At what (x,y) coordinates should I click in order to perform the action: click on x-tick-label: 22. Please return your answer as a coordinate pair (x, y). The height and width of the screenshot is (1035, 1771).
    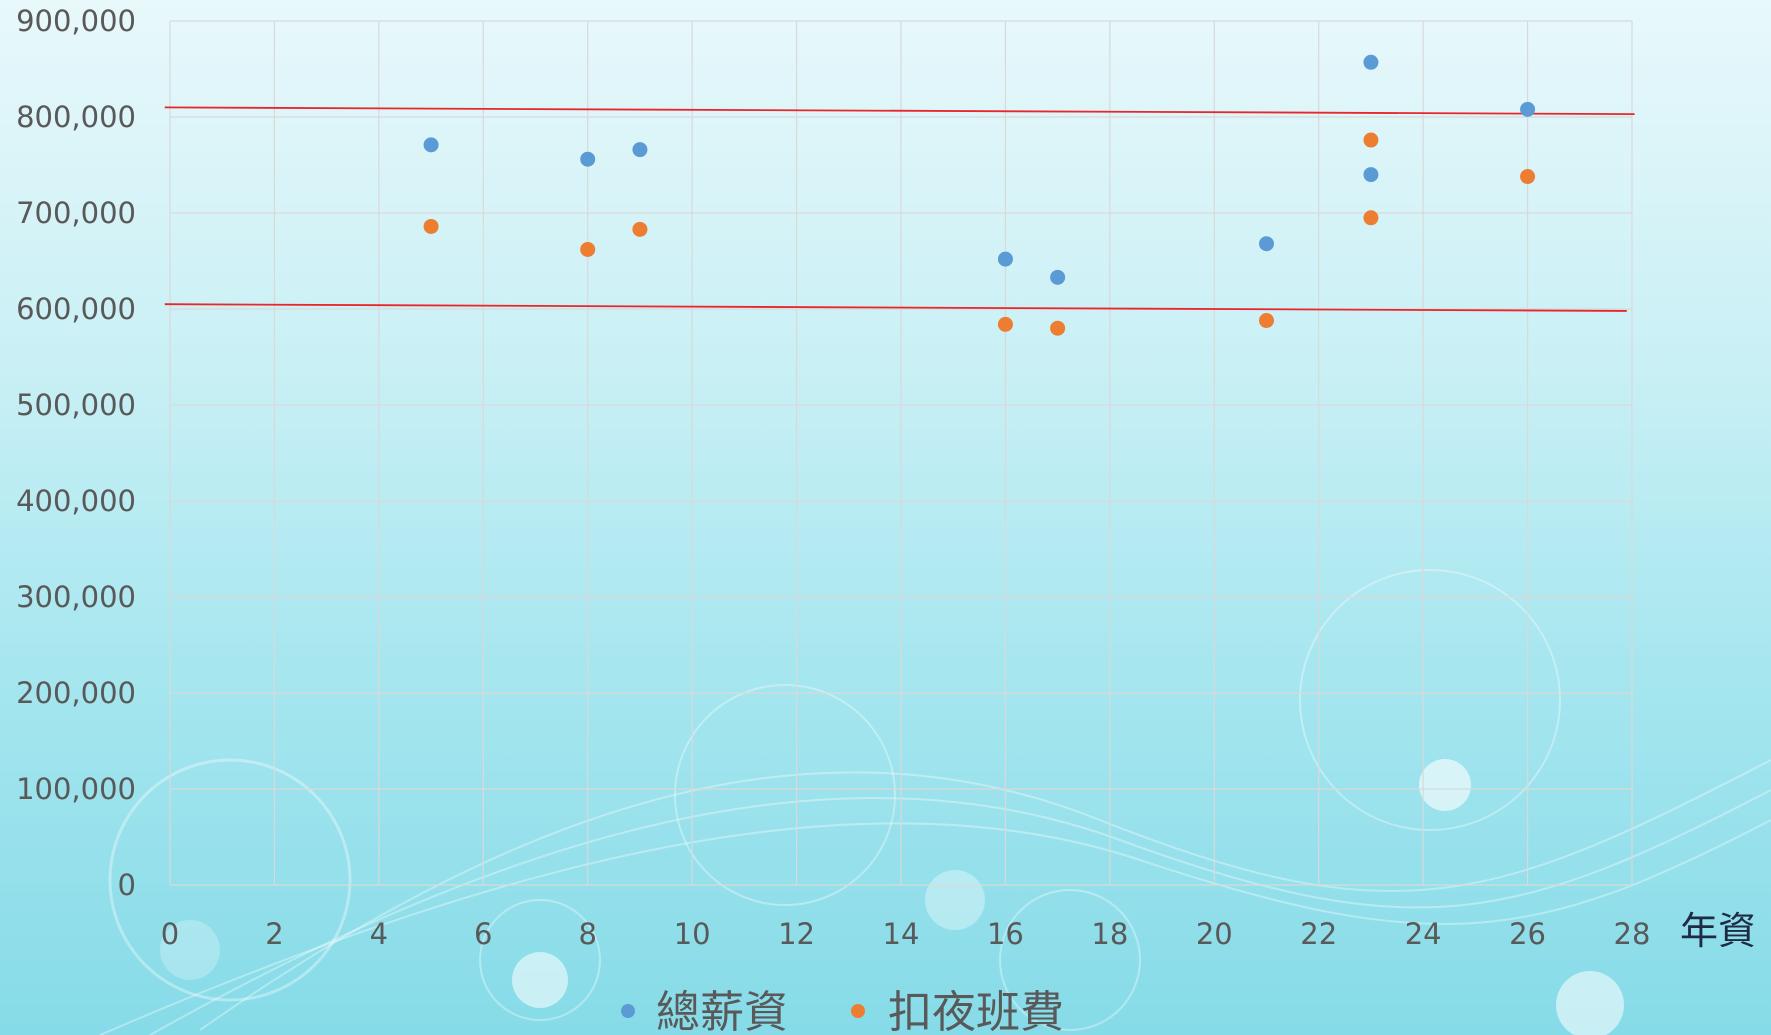
    Looking at the image, I should click on (1318, 934).